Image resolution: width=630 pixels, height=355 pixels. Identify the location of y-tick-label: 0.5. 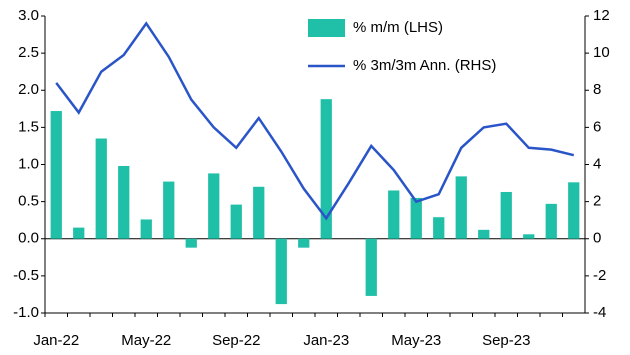
(28, 201).